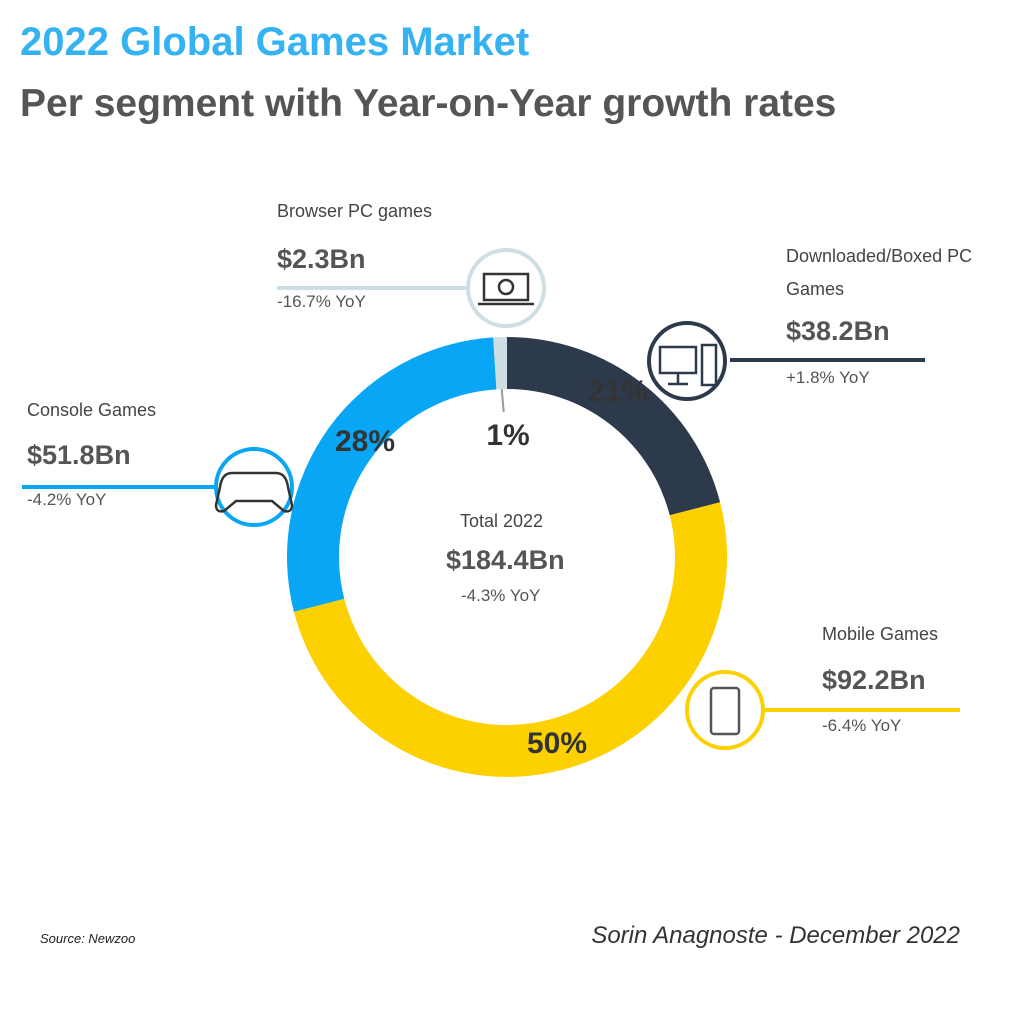 Image resolution: width=1024 pixels, height=1024 pixels. I want to click on source: Source: Newzoo, so click(88, 938).